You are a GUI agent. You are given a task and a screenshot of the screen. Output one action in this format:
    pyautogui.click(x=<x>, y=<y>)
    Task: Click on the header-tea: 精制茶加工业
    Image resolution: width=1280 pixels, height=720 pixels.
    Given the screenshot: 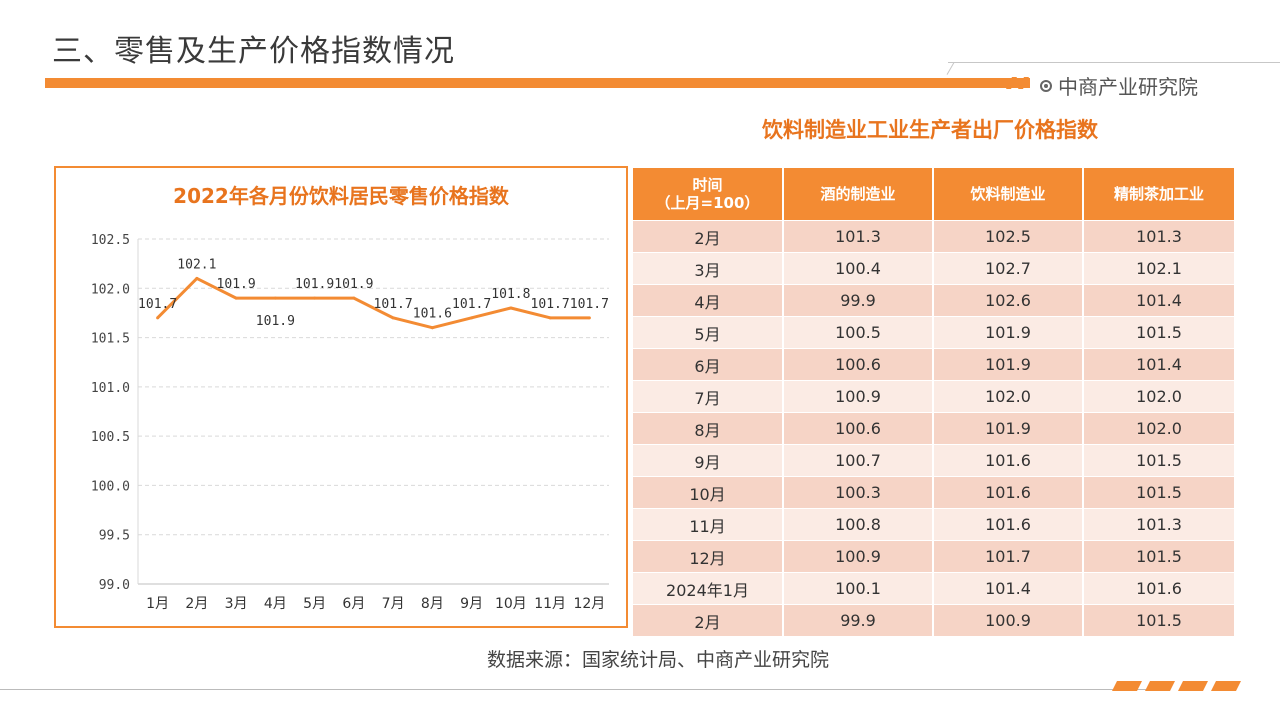 What is the action you would take?
    pyautogui.click(x=1158, y=194)
    